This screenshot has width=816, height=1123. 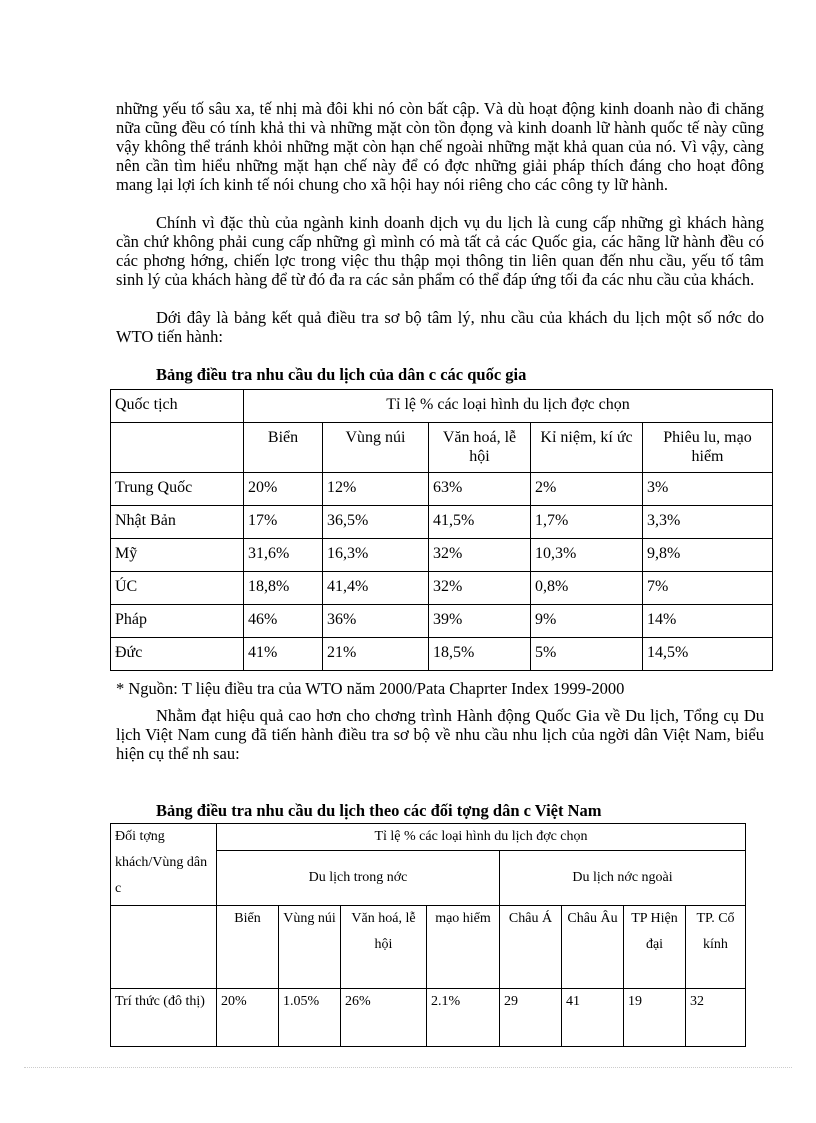 What do you see at coordinates (375, 555) in the screenshot?
I see `table-cell: 16,3%` at bounding box center [375, 555].